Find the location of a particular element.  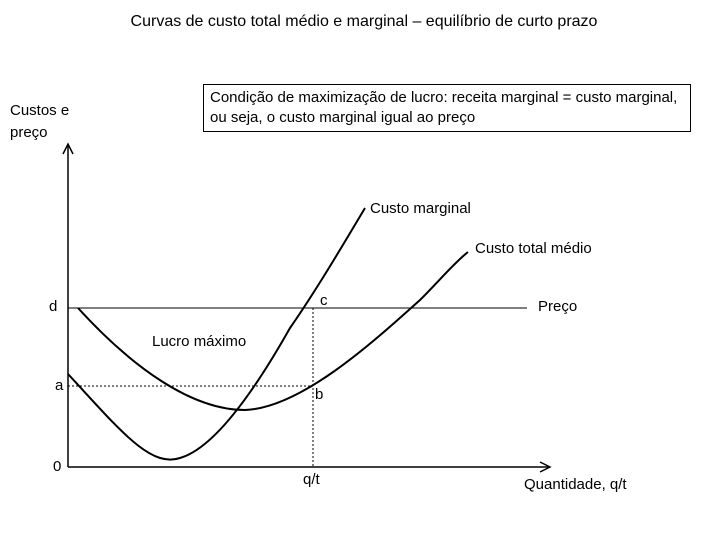

point-b-label: b is located at coordinates (319, 394).